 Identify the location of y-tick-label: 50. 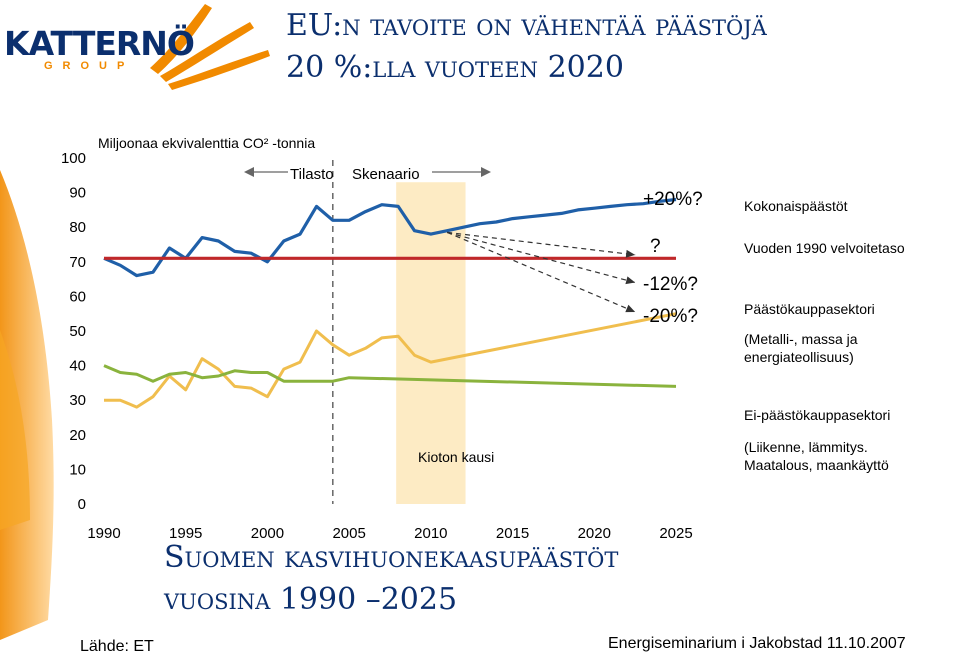
(77, 331).